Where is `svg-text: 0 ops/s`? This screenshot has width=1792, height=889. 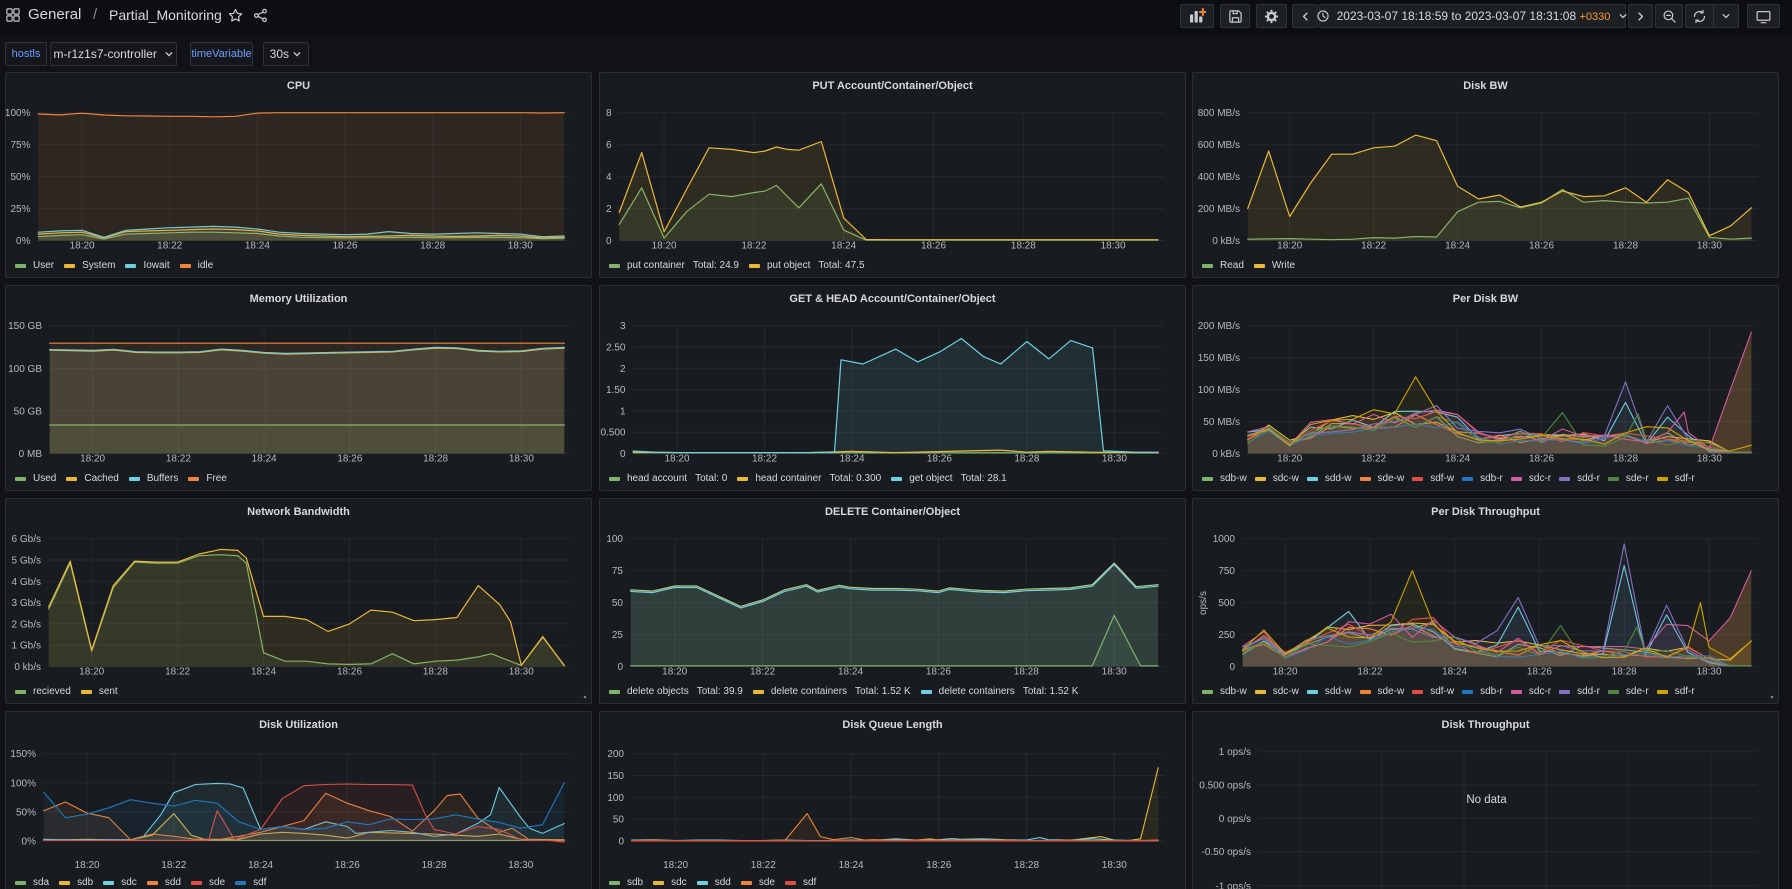 svg-text: 0 ops/s is located at coordinates (1235, 819).